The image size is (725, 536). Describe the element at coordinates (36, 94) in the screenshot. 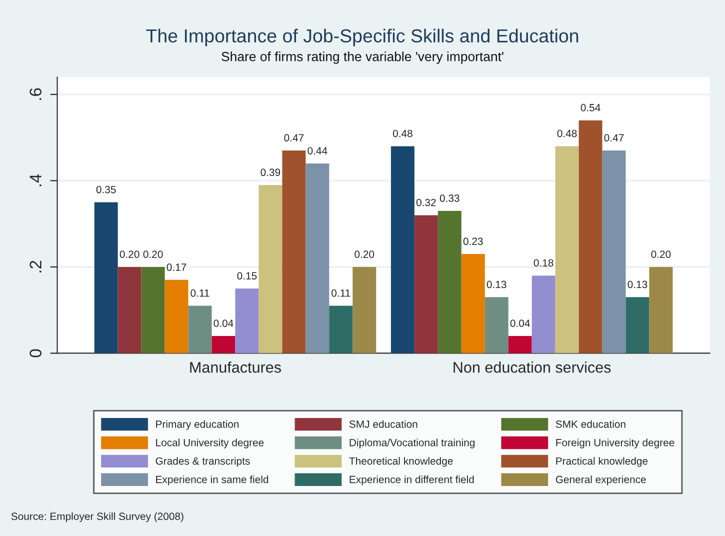

I see `y-tick-label: .6` at that location.